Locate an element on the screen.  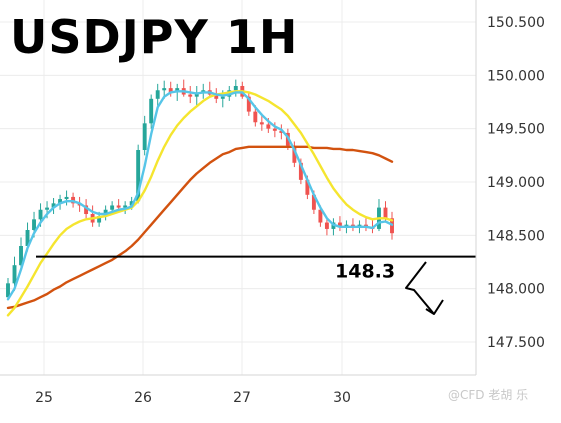
y-tick-label: 148.500 is located at coordinates (516, 236).